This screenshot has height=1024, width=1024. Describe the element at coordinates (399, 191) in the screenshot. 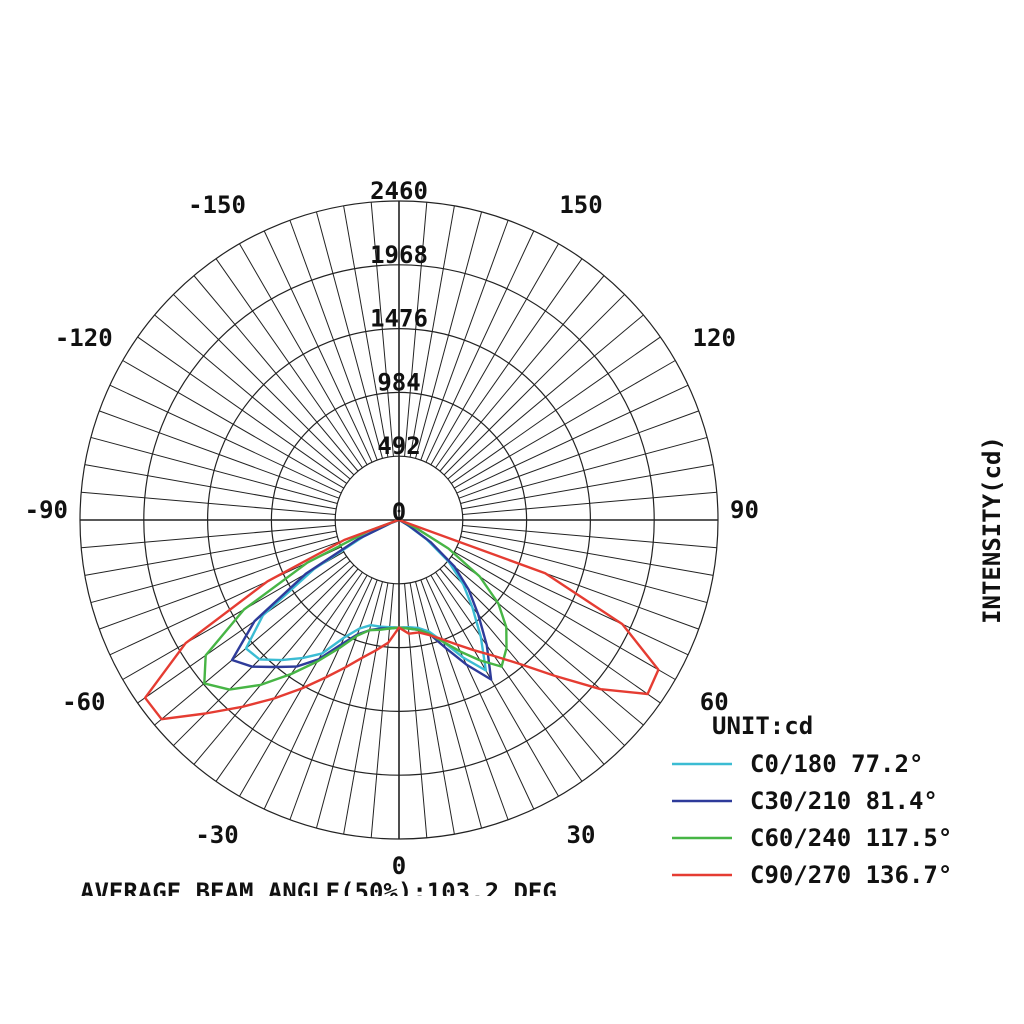

I see `radial-tick-label: 2460` at that location.